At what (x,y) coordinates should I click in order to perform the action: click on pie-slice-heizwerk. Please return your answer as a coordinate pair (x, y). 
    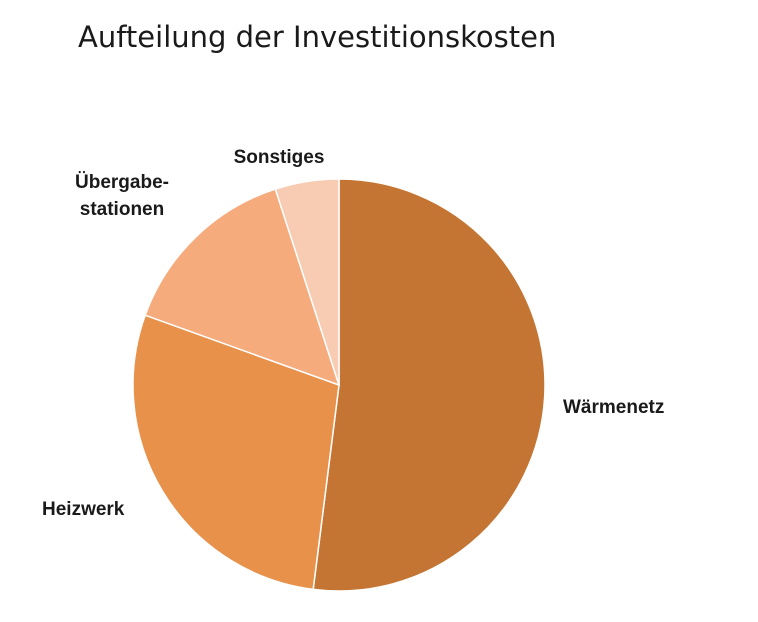
    Looking at the image, I should click on (236, 452).